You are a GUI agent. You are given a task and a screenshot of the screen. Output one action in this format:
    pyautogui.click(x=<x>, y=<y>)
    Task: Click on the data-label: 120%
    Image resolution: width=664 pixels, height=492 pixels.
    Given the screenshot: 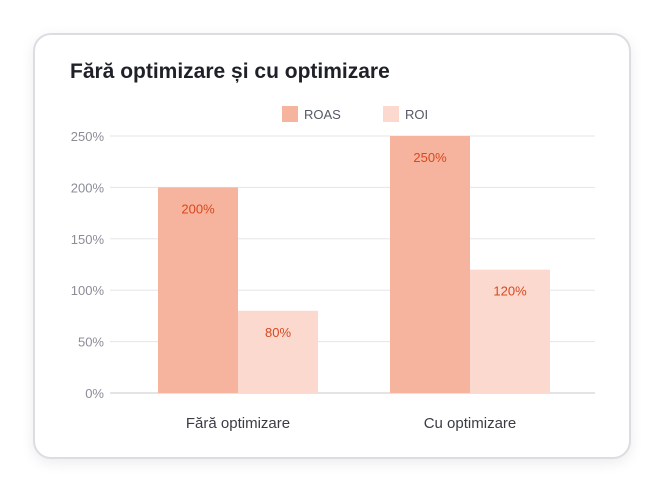 What is the action you would take?
    pyautogui.click(x=510, y=291)
    